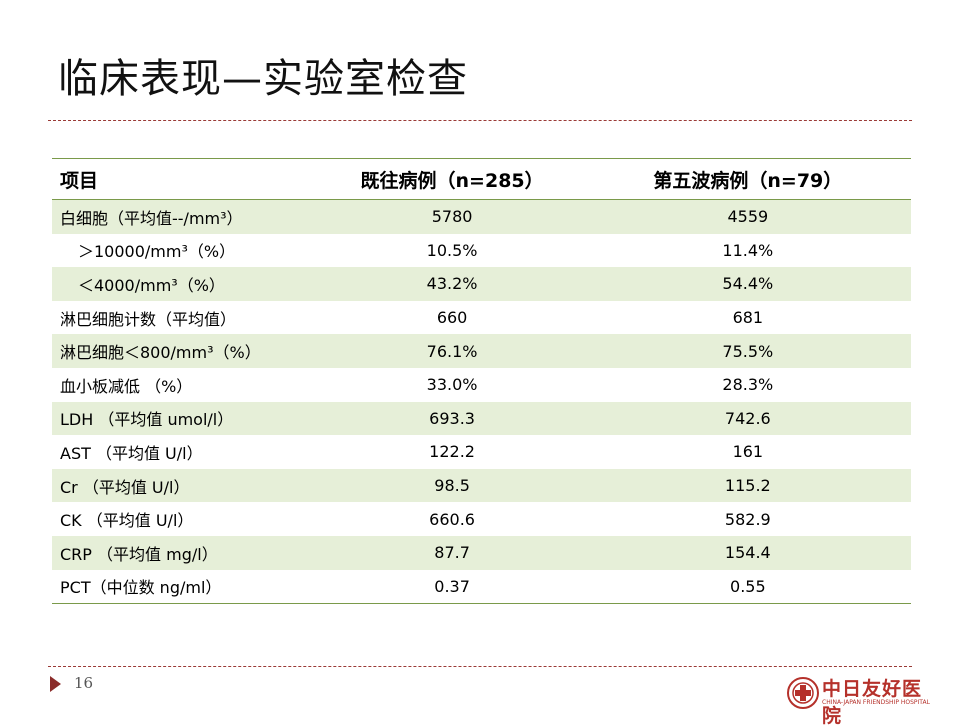  I want to click on header-item: 项目, so click(186, 179).